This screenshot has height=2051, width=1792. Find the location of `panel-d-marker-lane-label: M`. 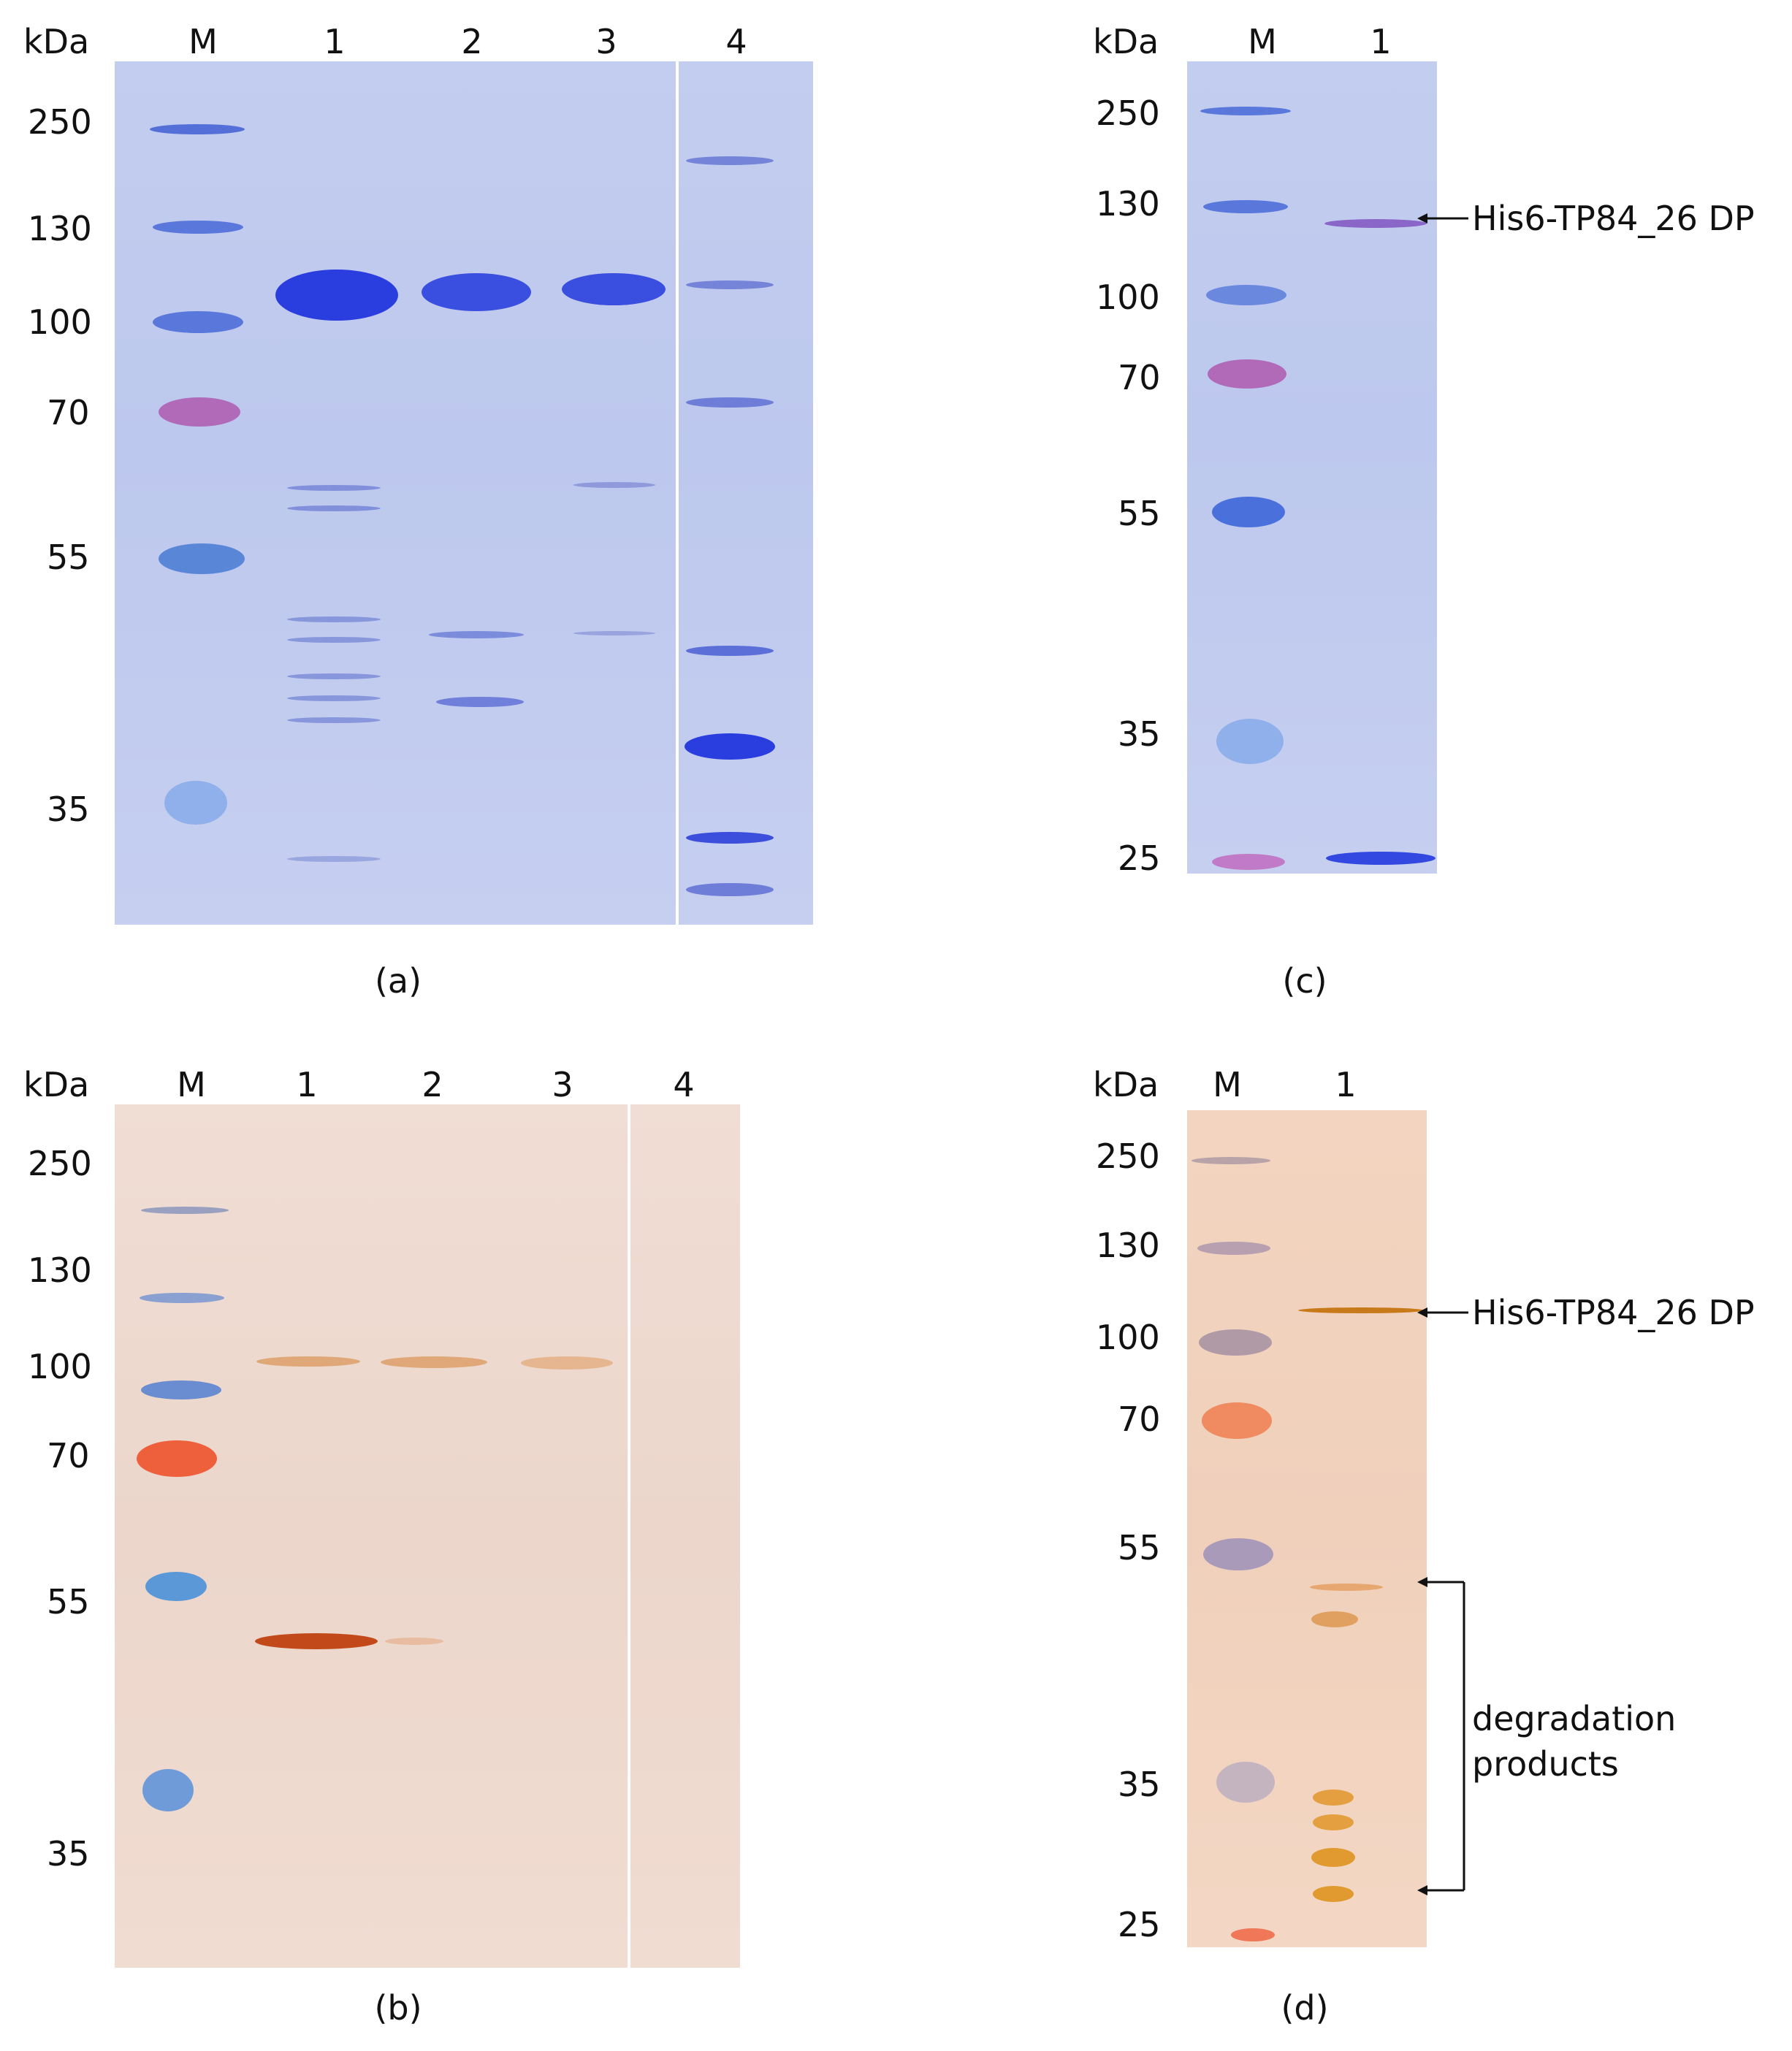

panel-d-marker-lane-label: M is located at coordinates (1227, 1084).